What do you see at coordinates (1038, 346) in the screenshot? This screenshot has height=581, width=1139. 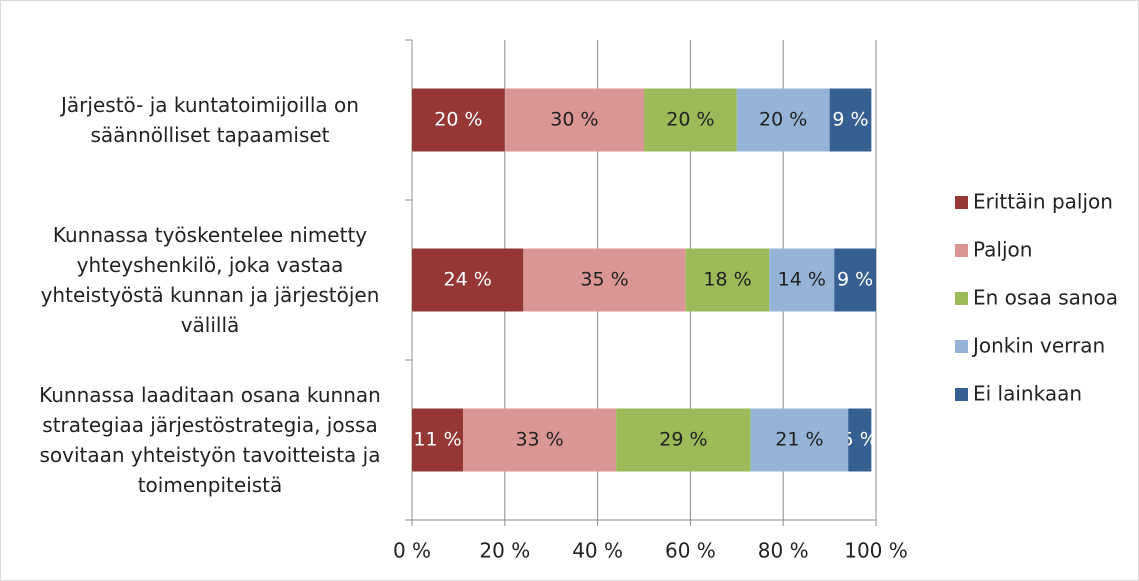 I see `legend-label: Jonkin verran` at bounding box center [1038, 346].